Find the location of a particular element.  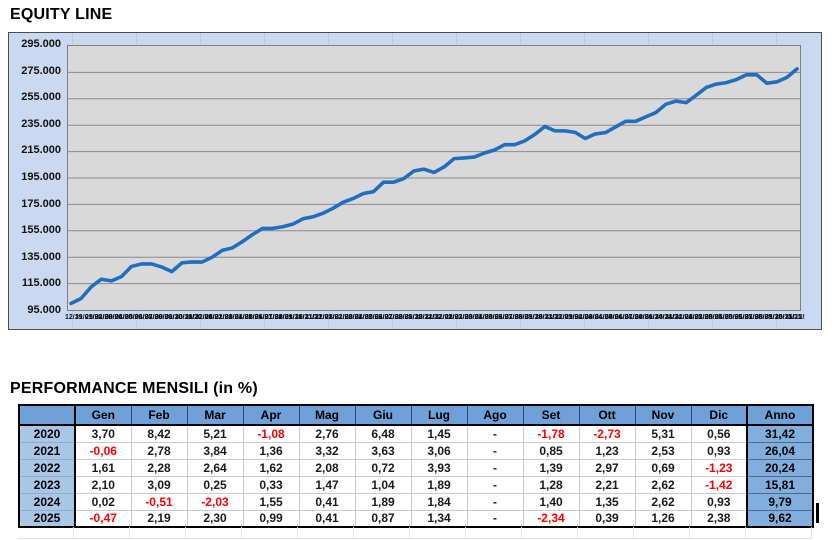

month-value-cell: 2,28 is located at coordinates (159, 467).